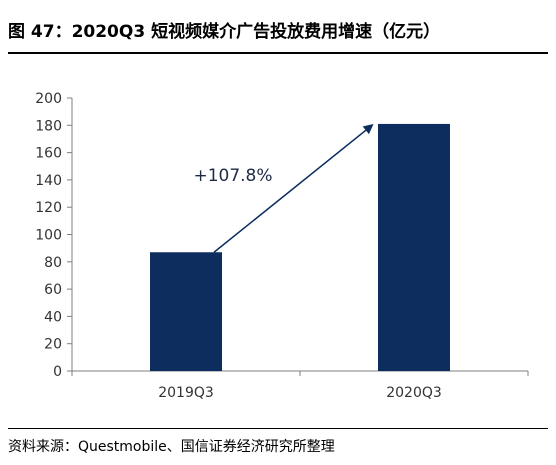 The height and width of the screenshot is (465, 556). Describe the element at coordinates (171, 447) in the screenshot. I see `source-note: 资料来源：Questmobile、国信证券经济研究所整理` at that location.